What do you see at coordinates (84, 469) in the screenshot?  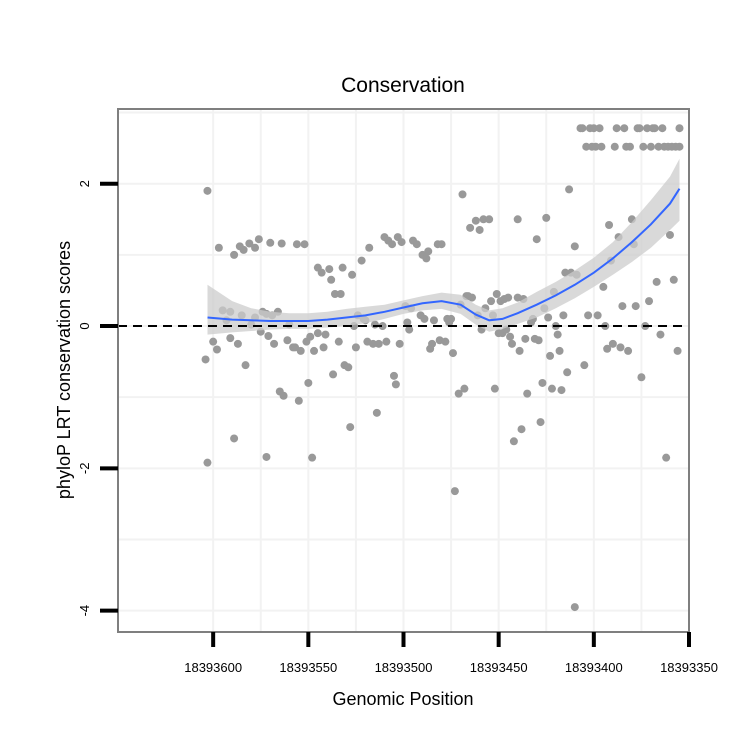 I see `y-tick-label: -2` at bounding box center [84, 469].